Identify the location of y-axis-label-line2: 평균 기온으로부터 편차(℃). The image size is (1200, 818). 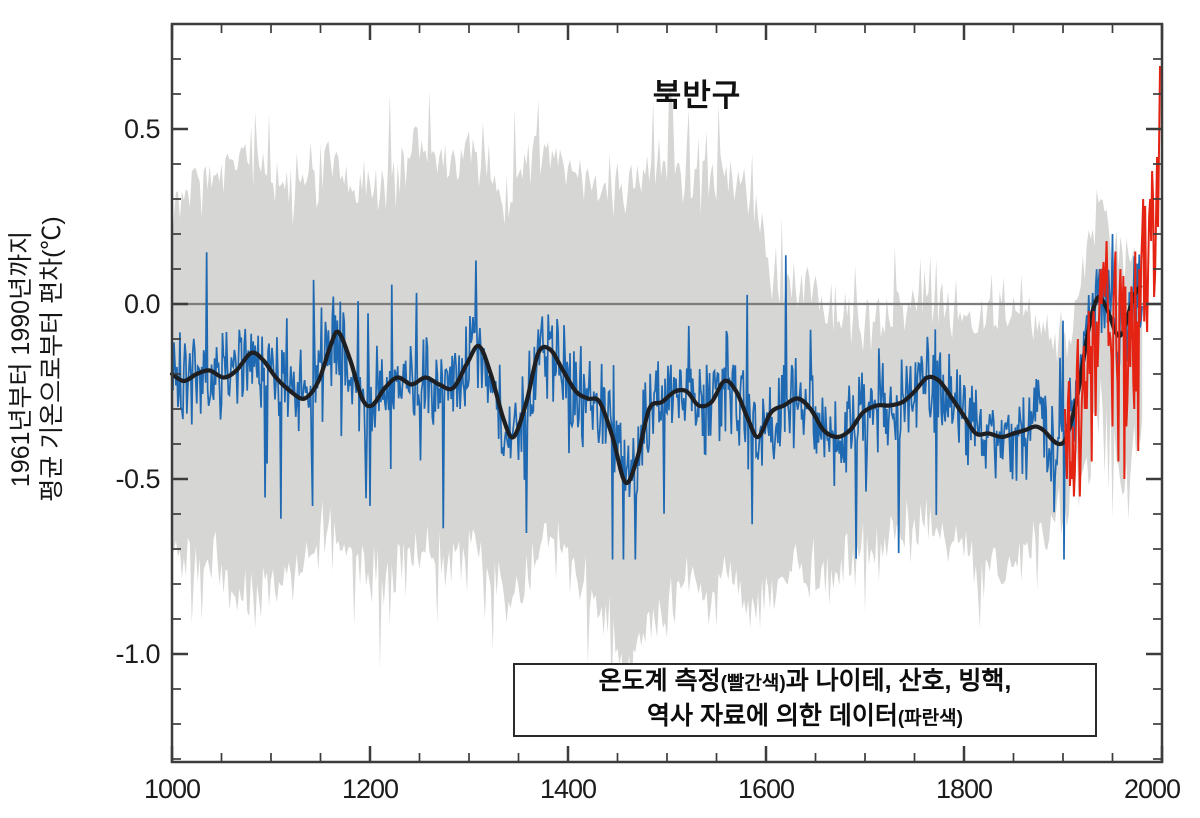
(52, 359).